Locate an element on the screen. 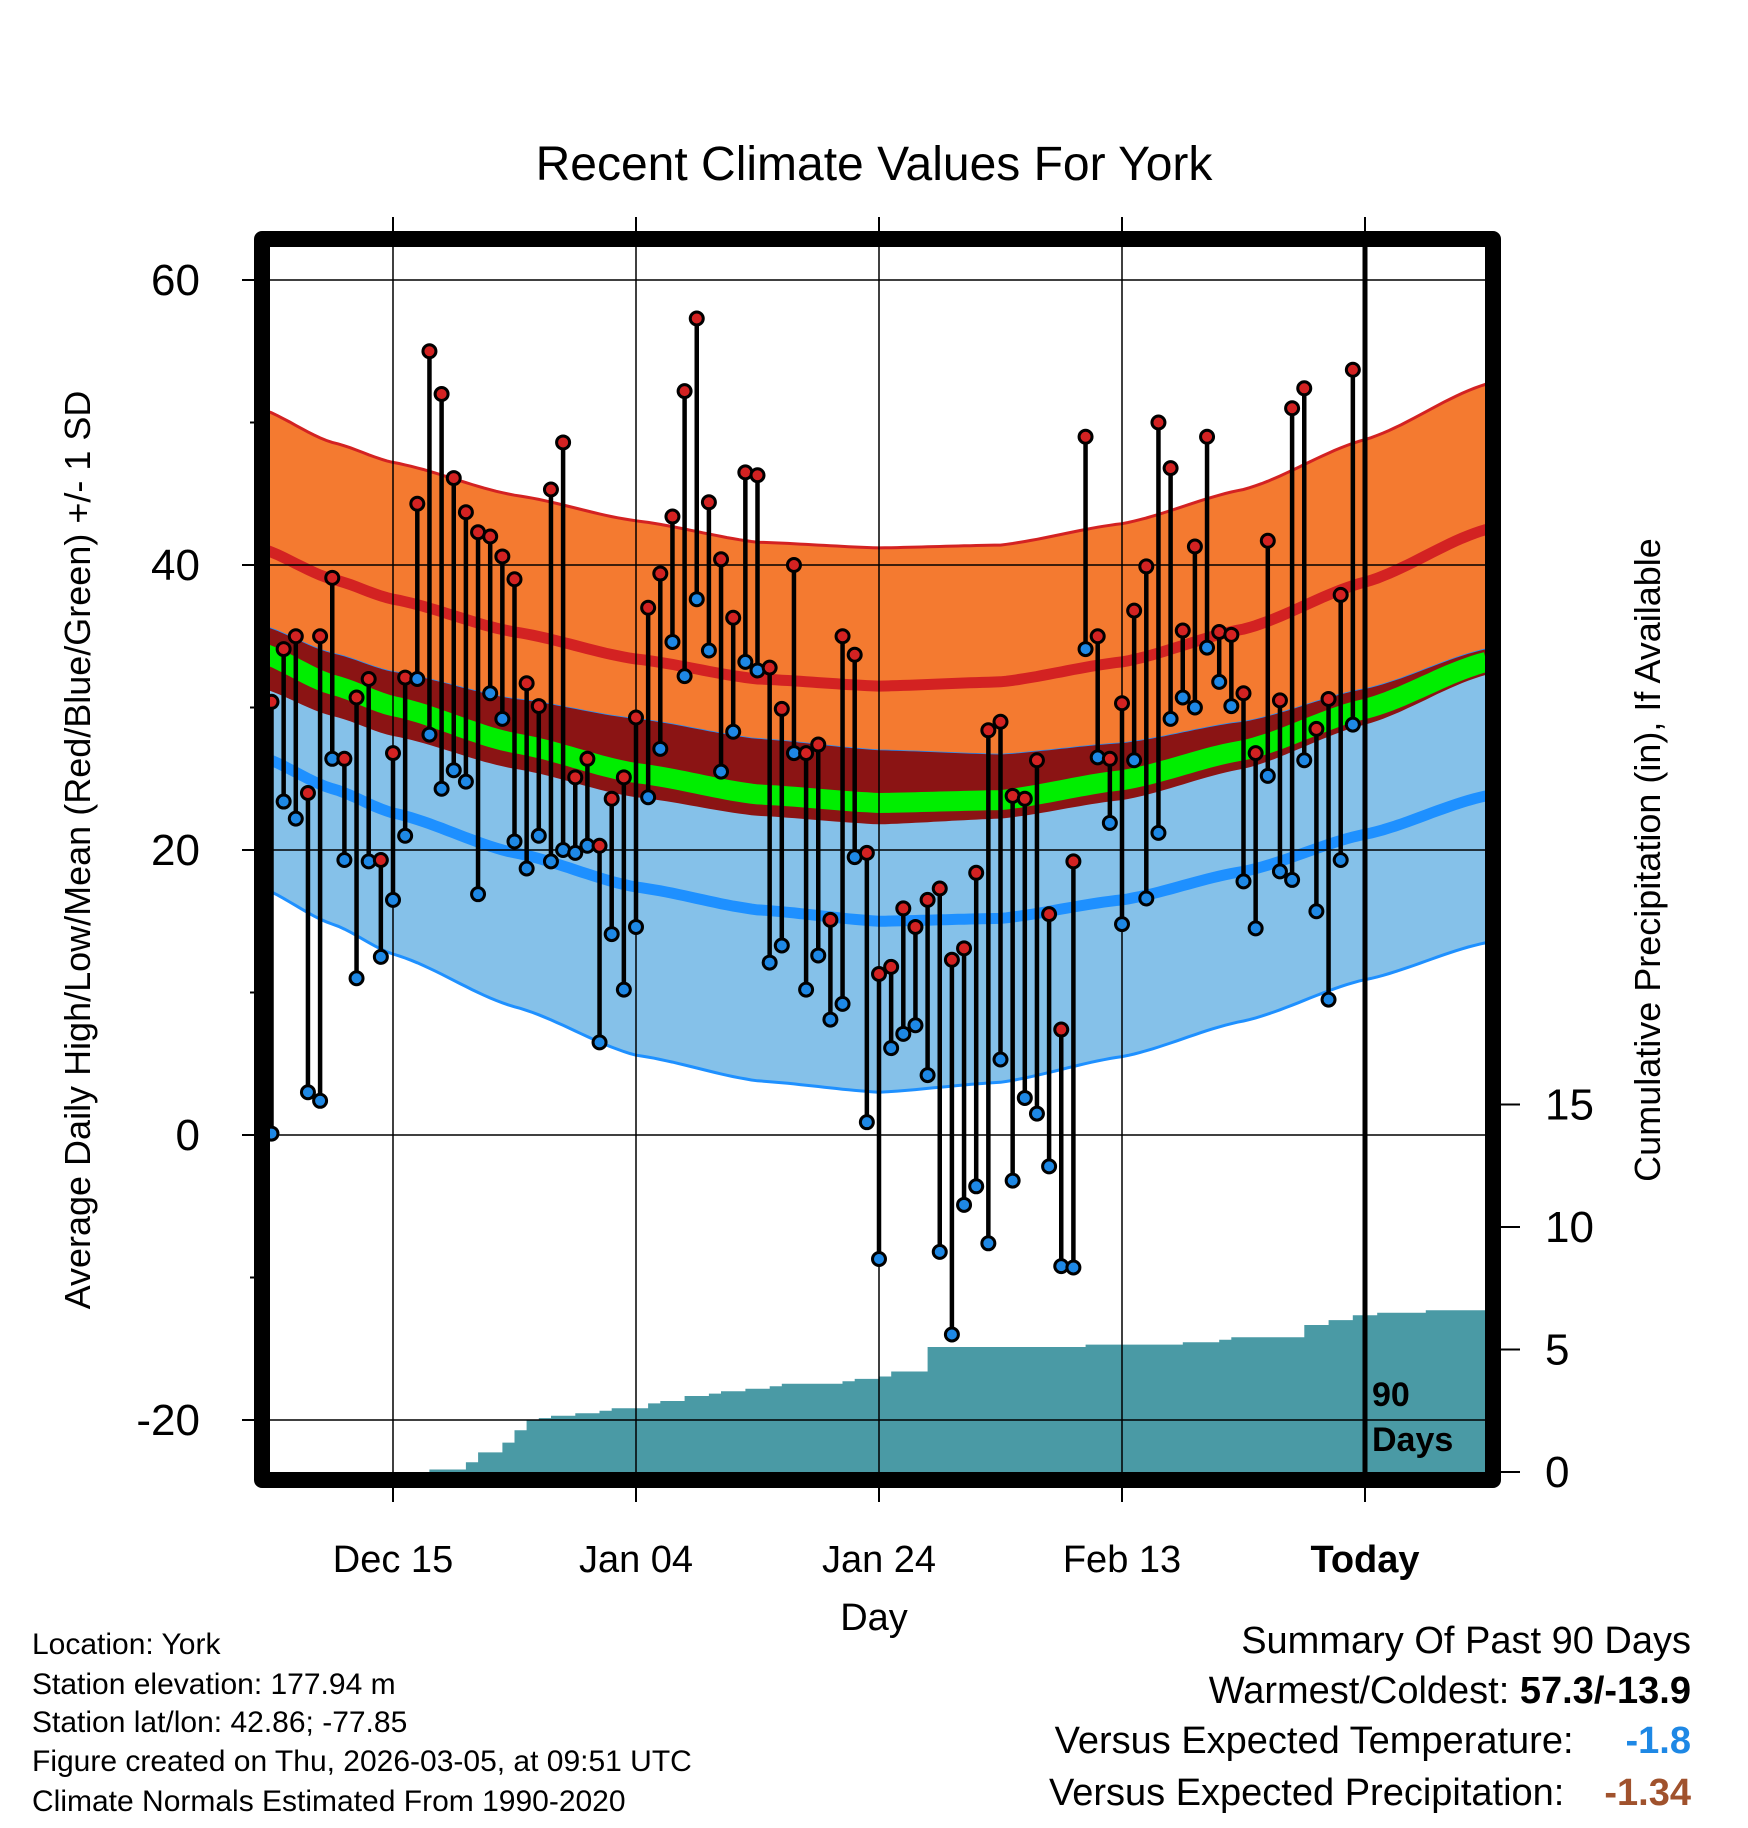 This screenshot has height=1828, width=1748. summary-temp: Versus Expected Temperature: -1.8 is located at coordinates (1373, 1741).